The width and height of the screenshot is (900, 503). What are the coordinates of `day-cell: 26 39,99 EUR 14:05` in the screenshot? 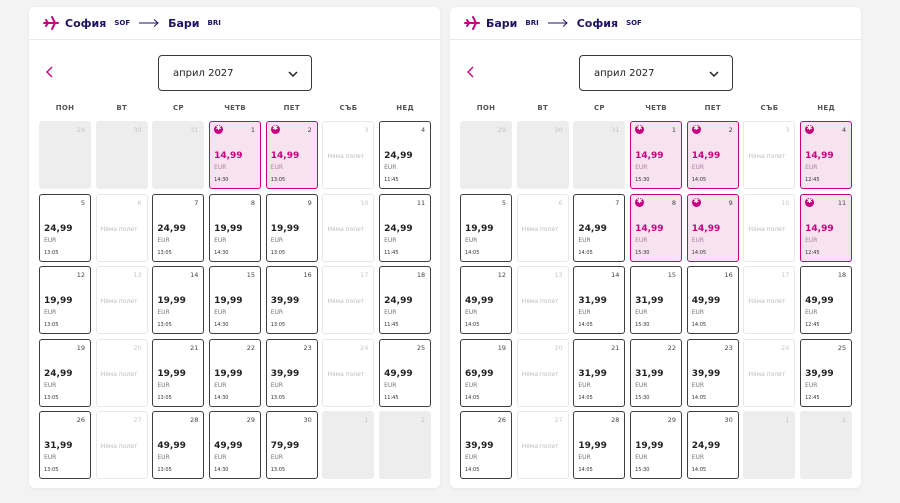 It's located at (486, 445).